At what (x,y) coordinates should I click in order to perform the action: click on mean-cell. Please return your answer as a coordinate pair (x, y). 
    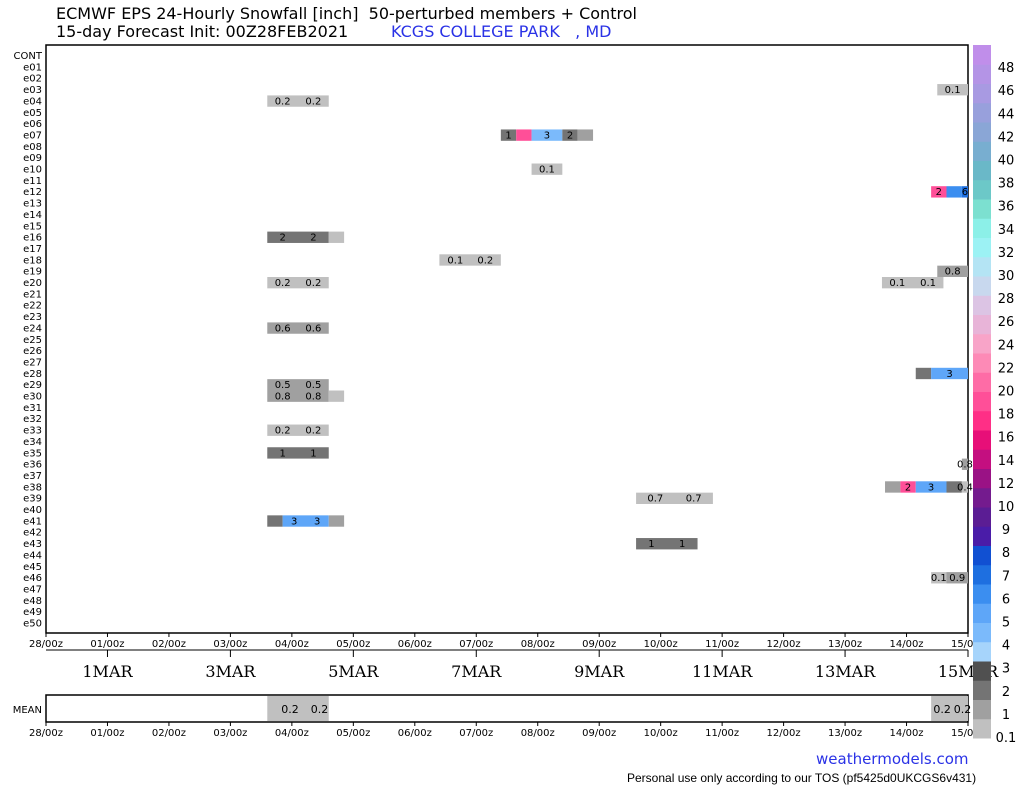
    Looking at the image, I should click on (949, 708).